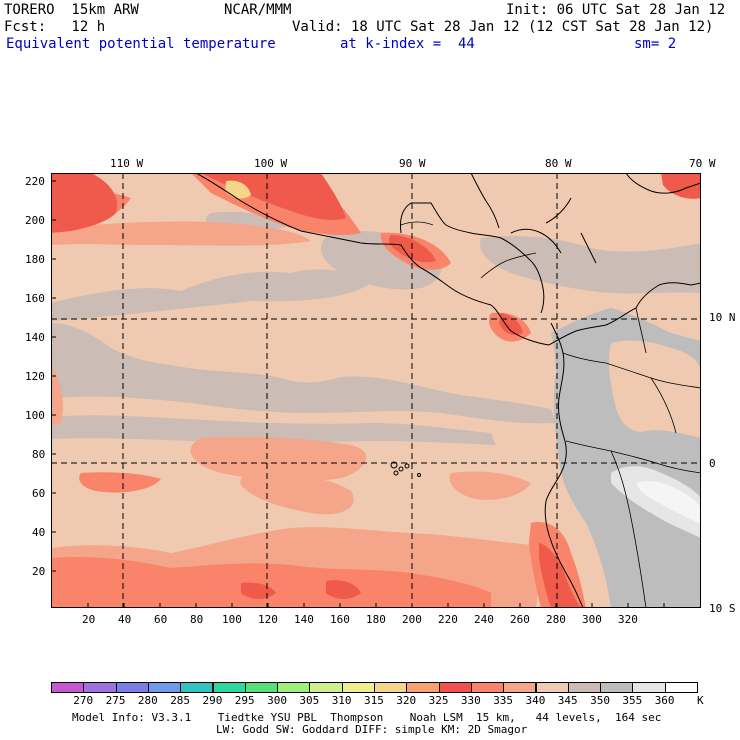 This screenshot has height=740, width=740. What do you see at coordinates (35, 220) in the screenshot?
I see `y-tick: 200` at bounding box center [35, 220].